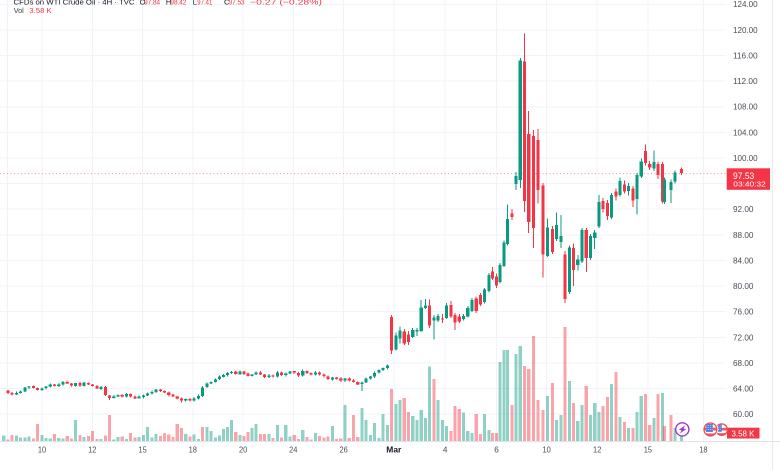 Image resolution: width=780 pixels, height=470 pixels. I want to click on svg-text: 72.00, so click(743, 337).